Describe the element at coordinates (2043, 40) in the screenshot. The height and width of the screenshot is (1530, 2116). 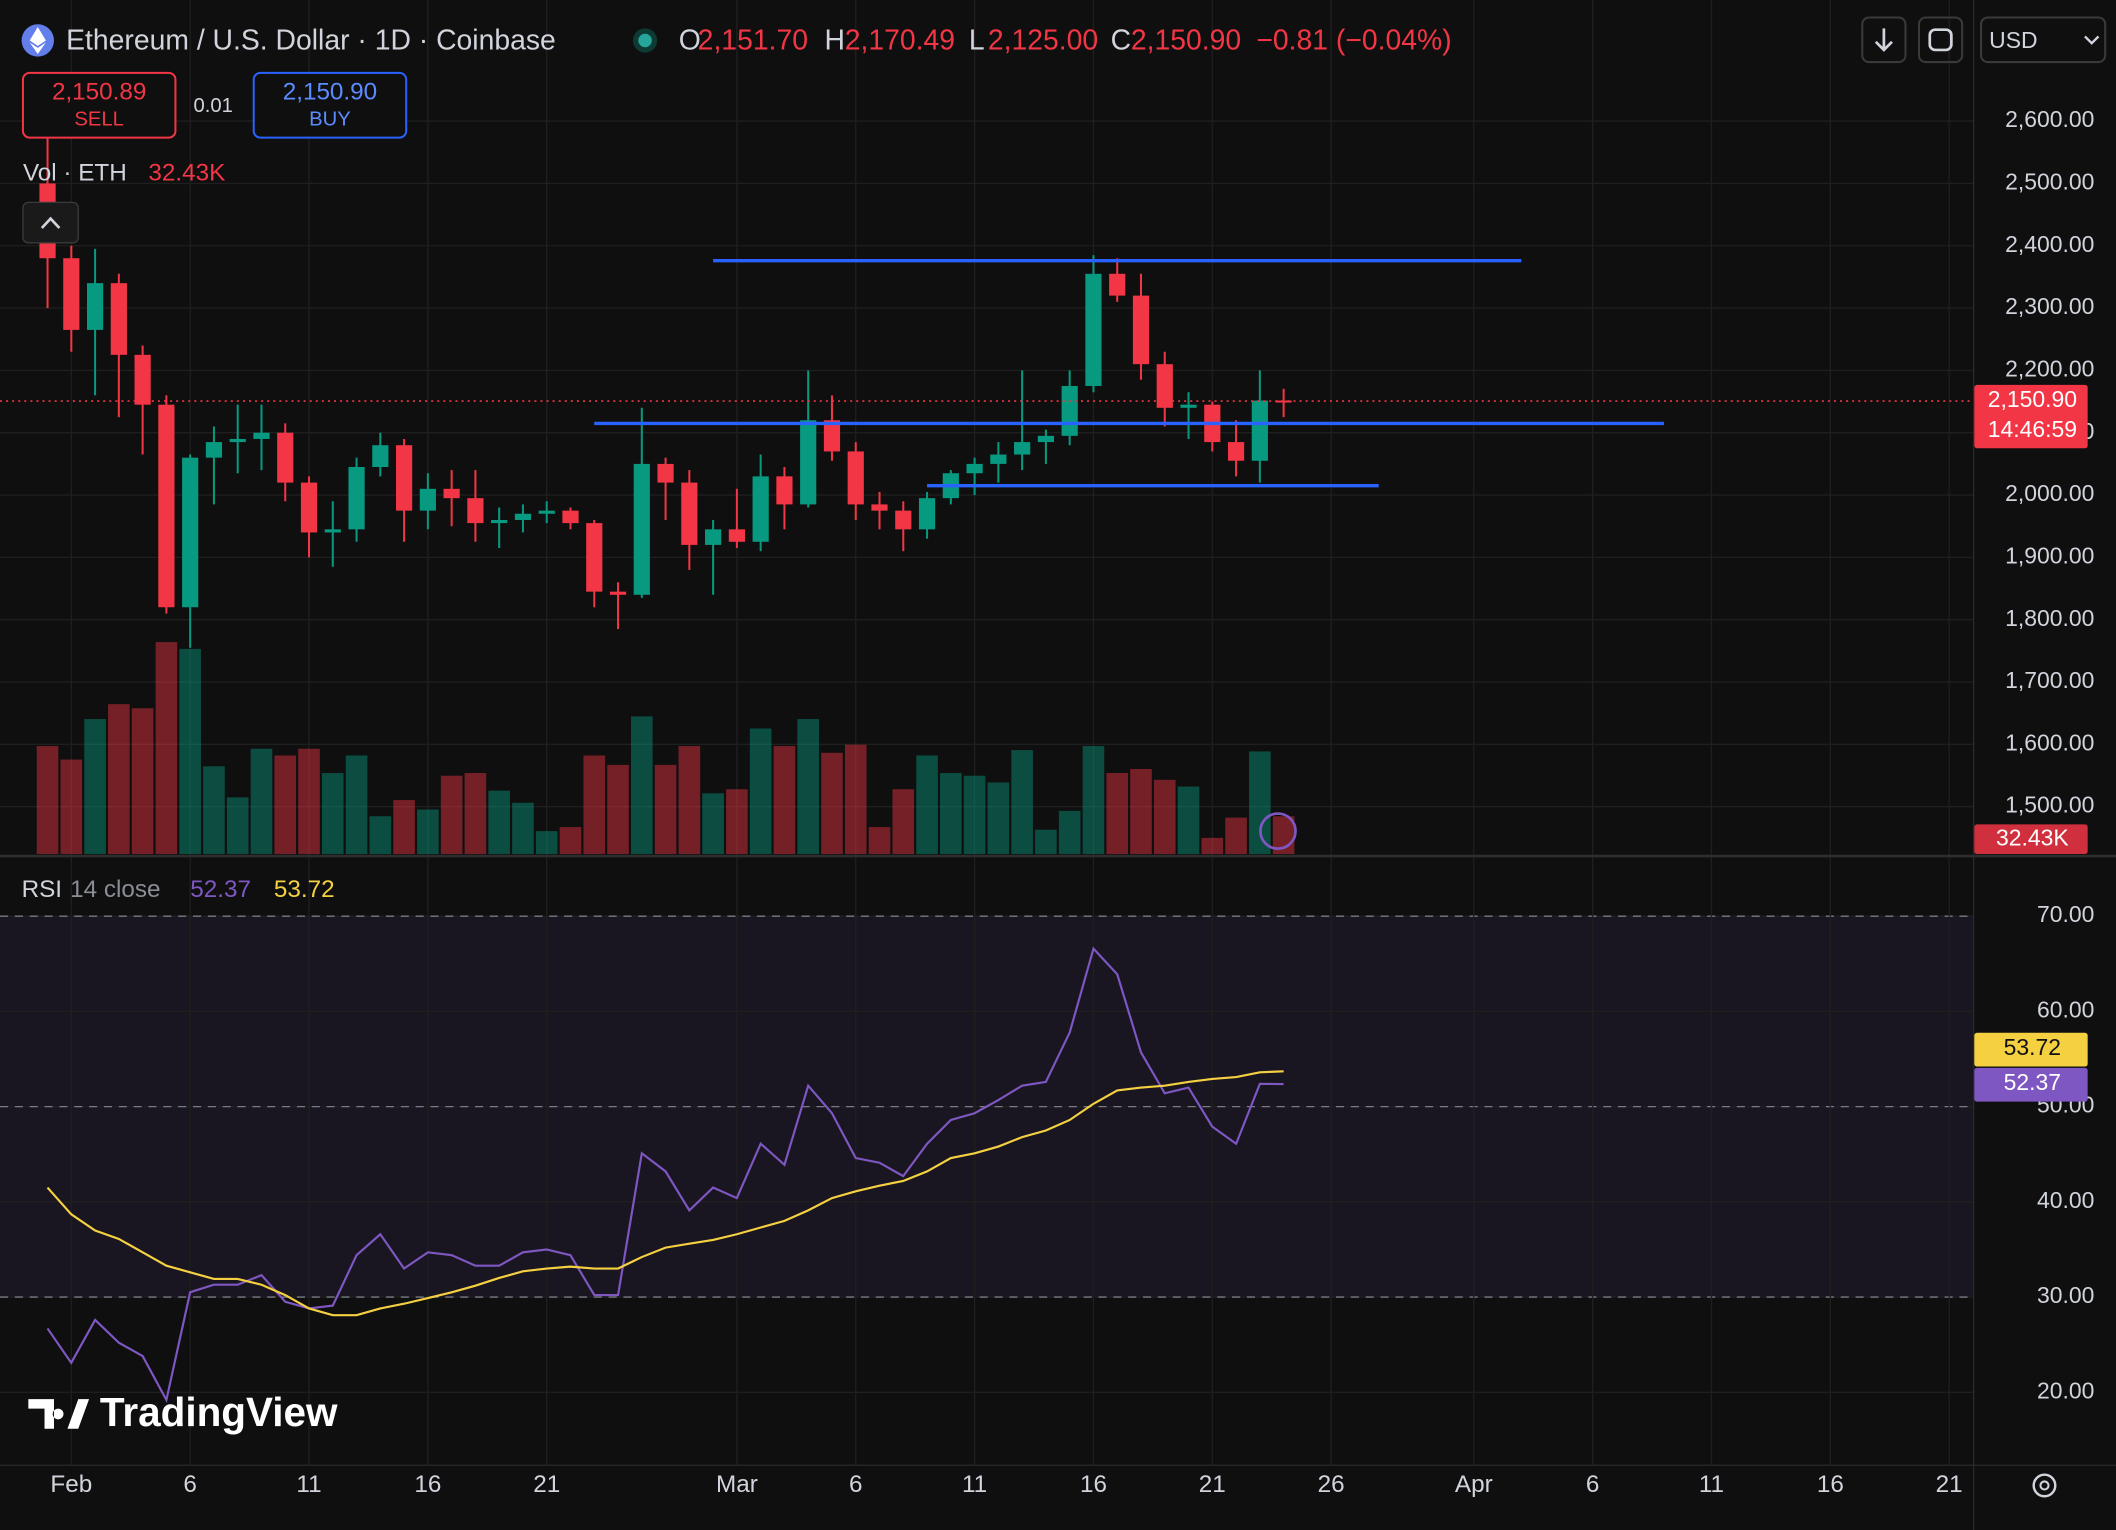
I see `currency-dropdown` at that location.